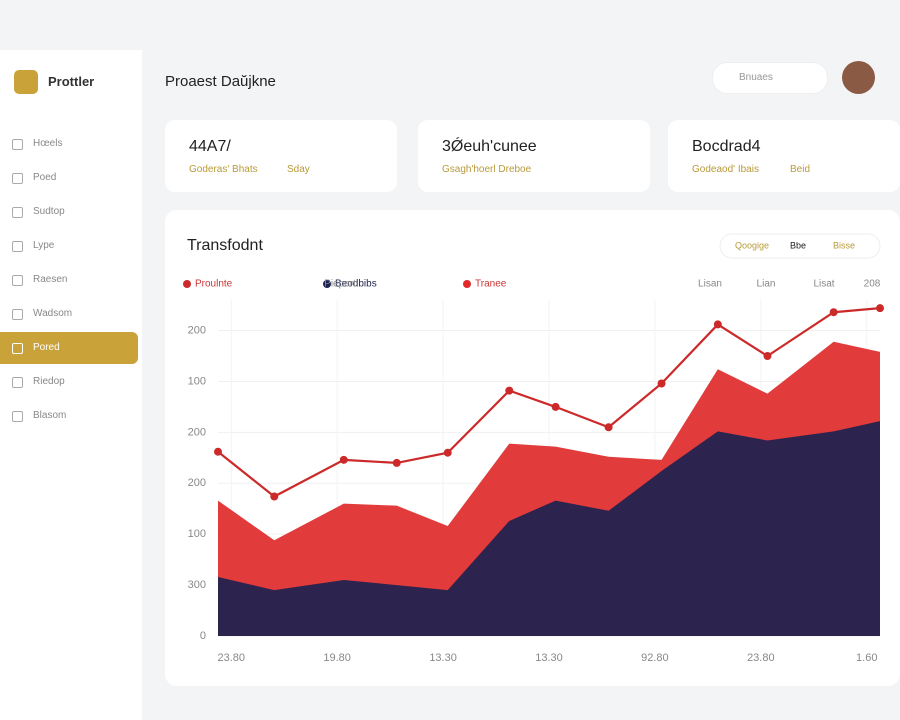  What do you see at coordinates (69, 212) in the screenshot?
I see `nav-item: Sudtop` at bounding box center [69, 212].